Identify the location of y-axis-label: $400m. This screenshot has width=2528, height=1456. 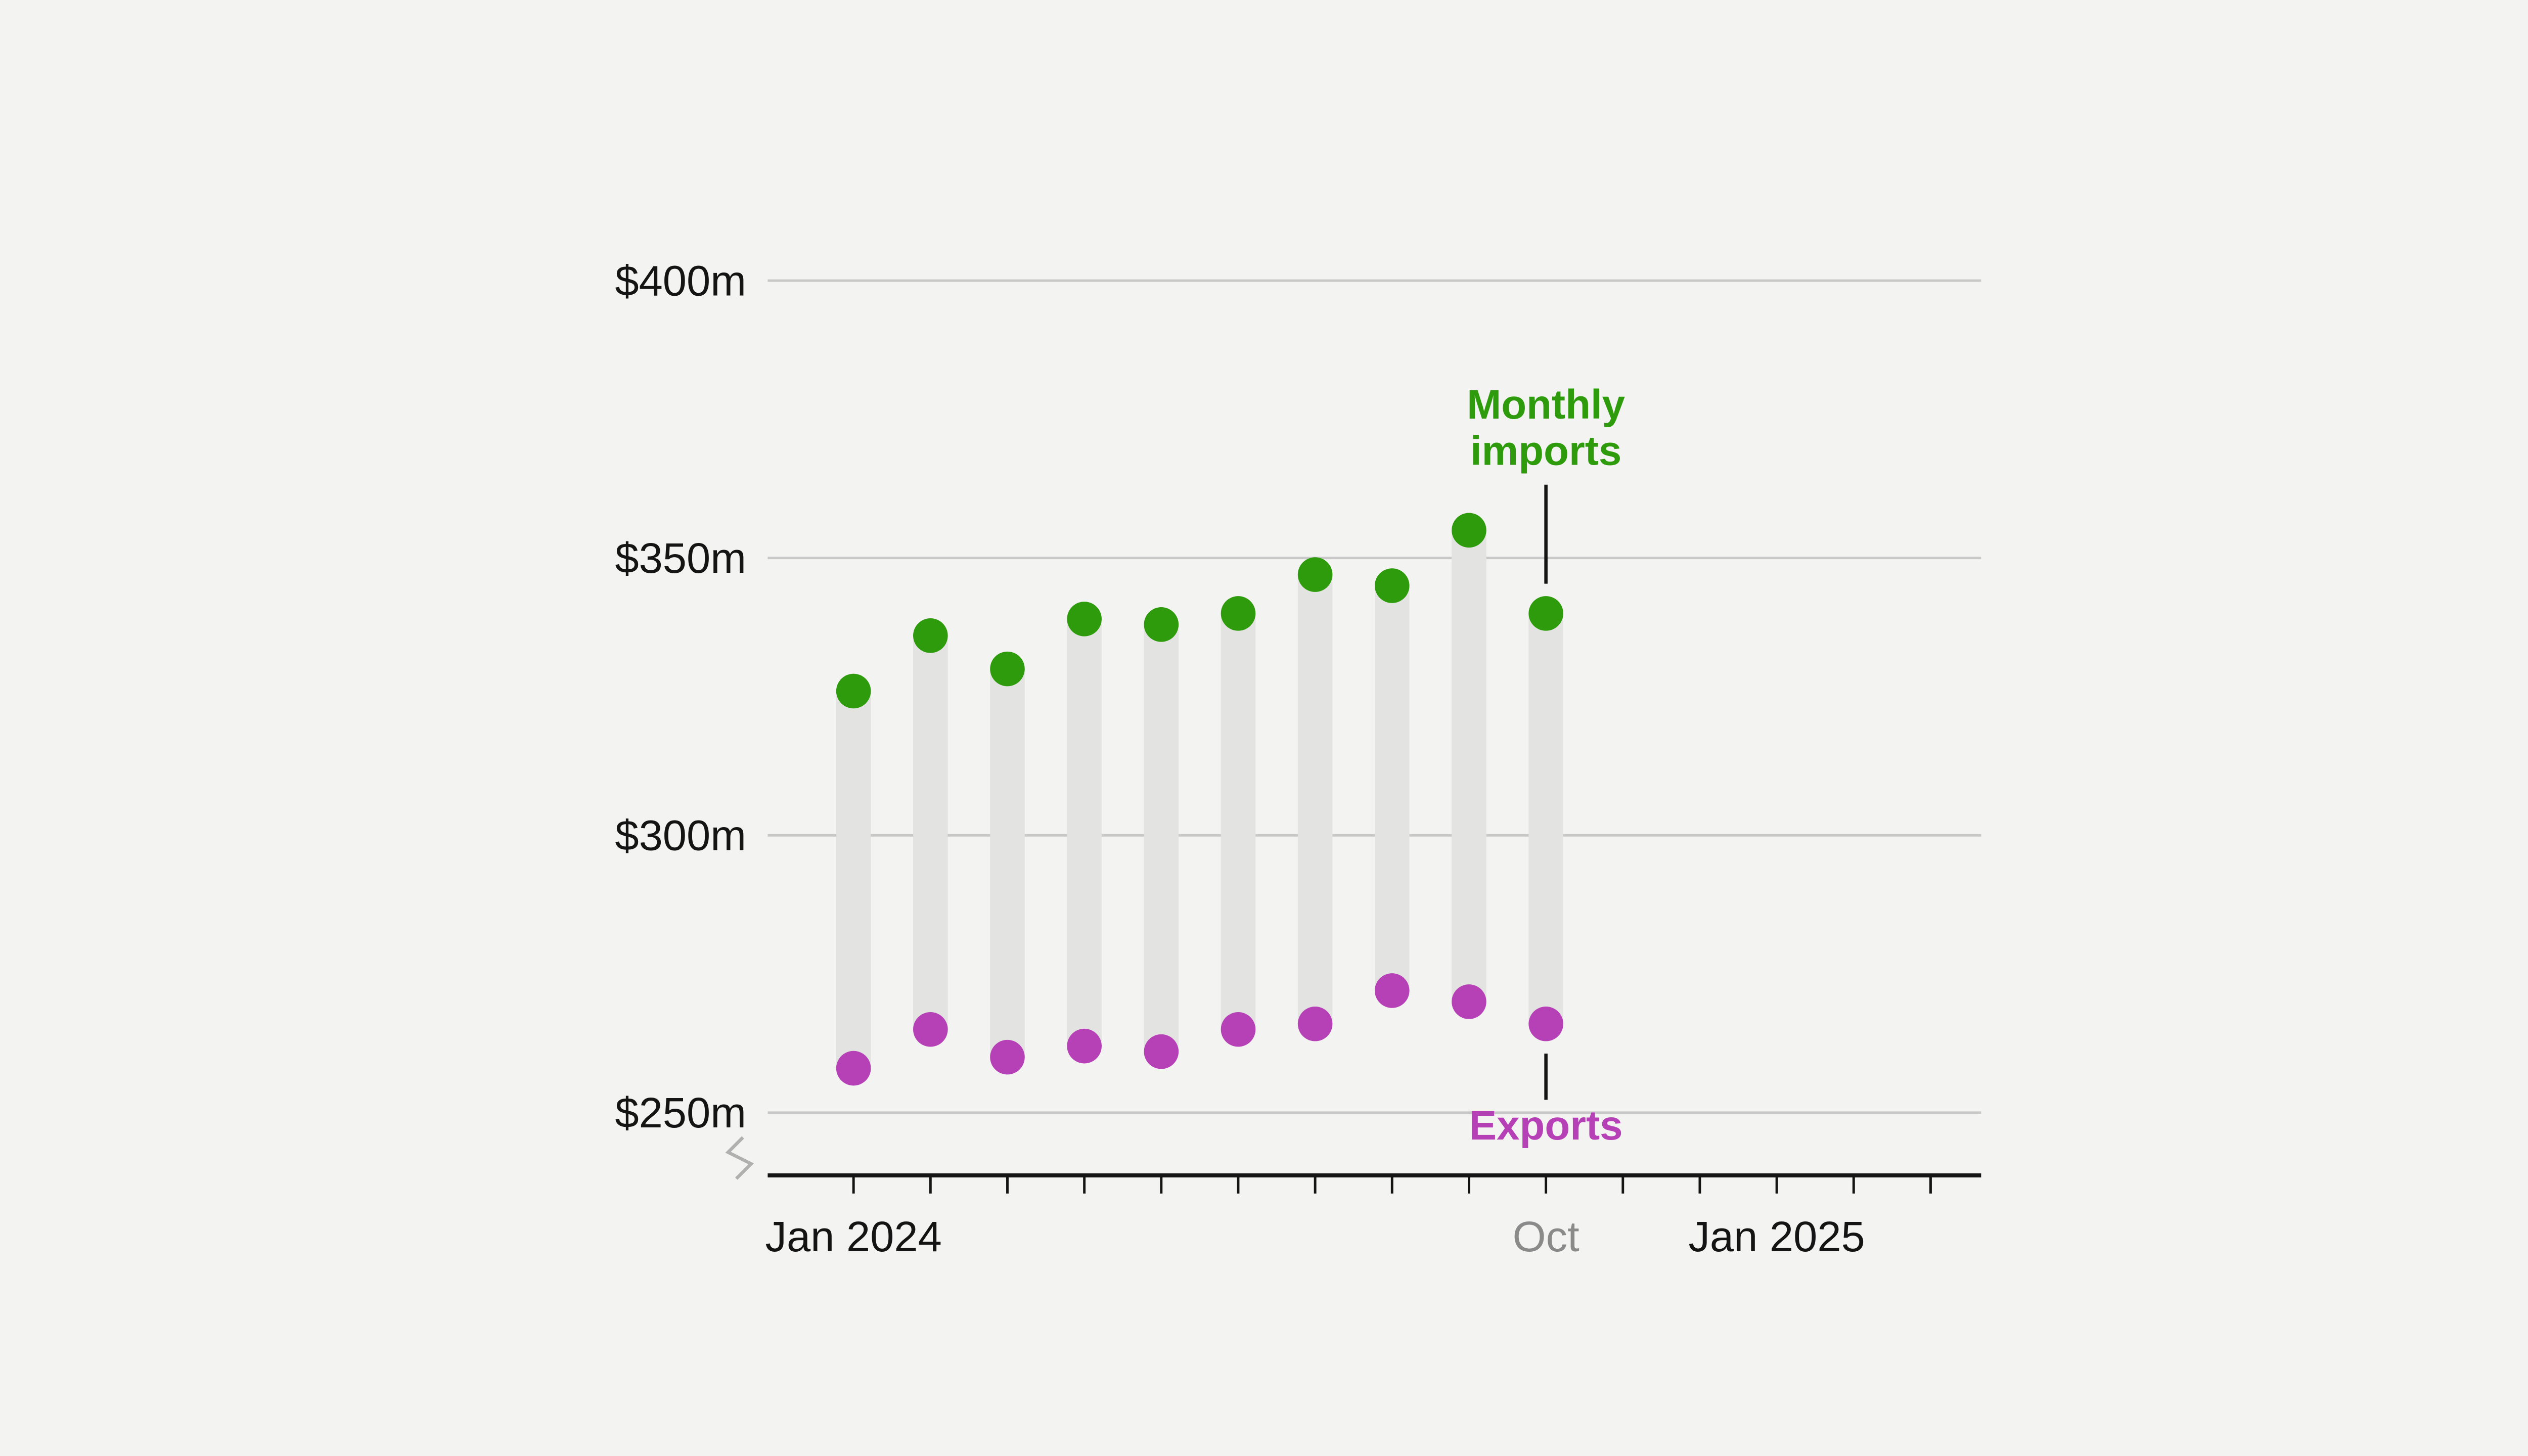
(681, 280).